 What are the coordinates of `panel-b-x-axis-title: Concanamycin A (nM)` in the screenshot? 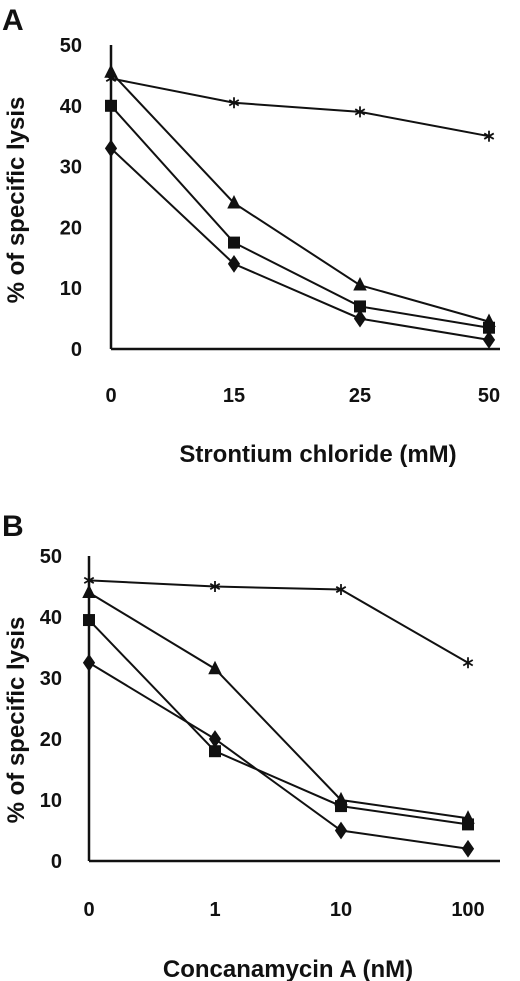 It's located at (288, 968).